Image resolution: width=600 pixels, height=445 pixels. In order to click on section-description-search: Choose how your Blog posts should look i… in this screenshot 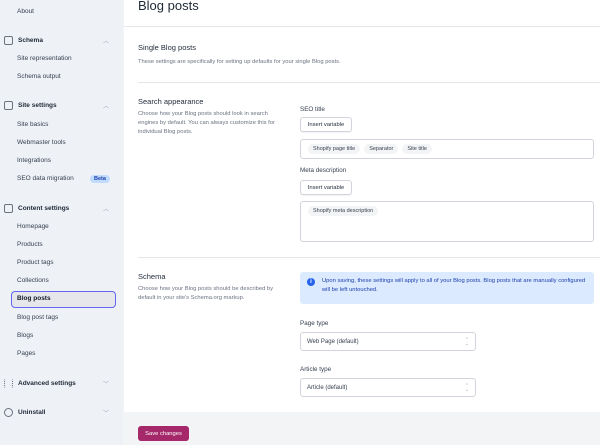, I will do `click(206, 123)`.